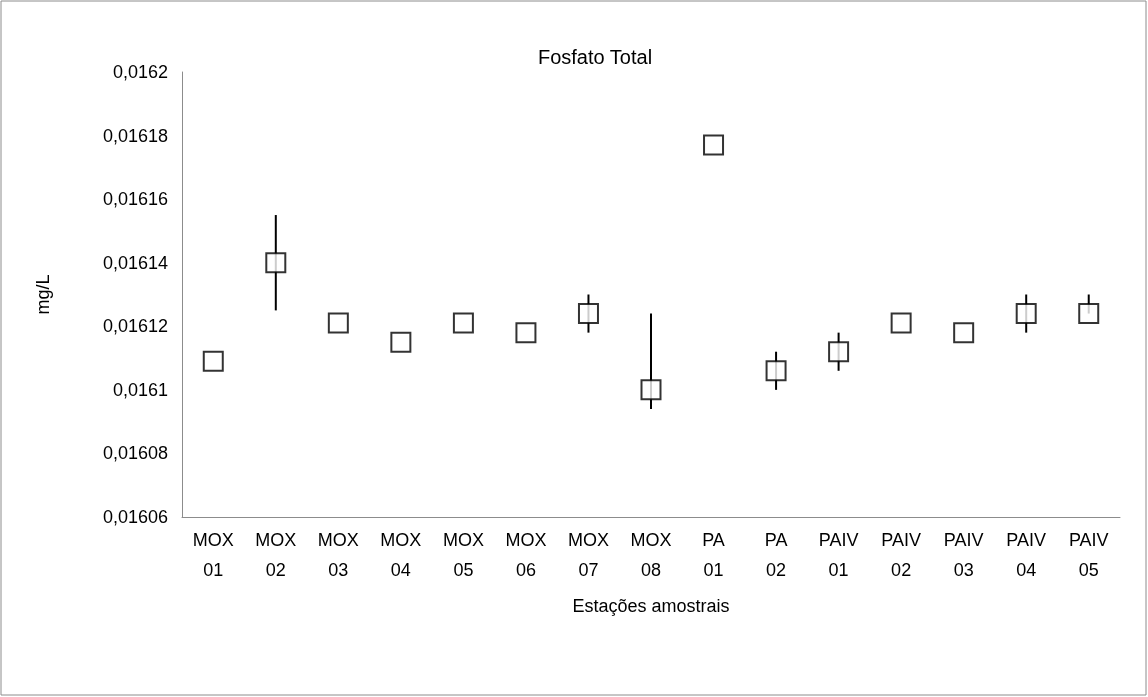 This screenshot has width=1148, height=697. Describe the element at coordinates (838, 555) in the screenshot. I see `x-tick-label: PAIV 01` at that location.